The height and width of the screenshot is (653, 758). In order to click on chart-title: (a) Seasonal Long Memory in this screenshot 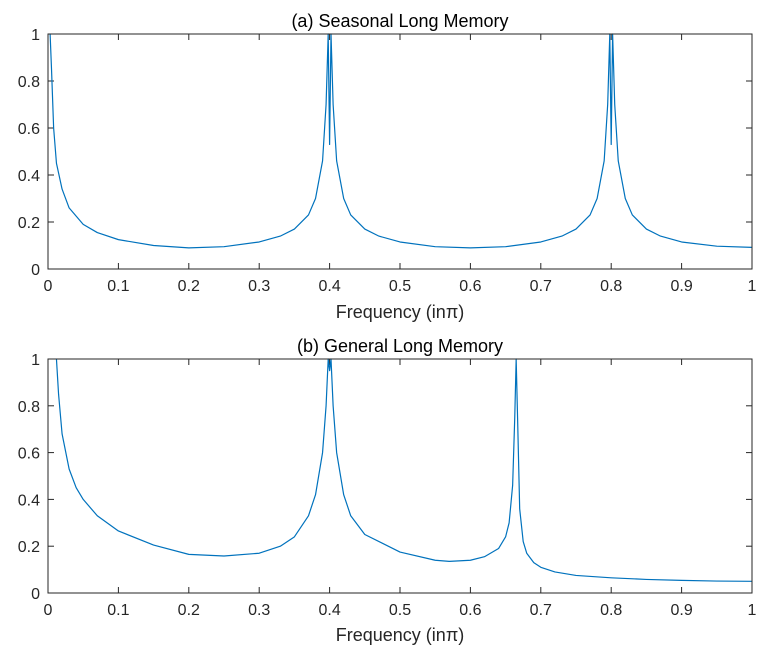, I will do `click(399, 21)`.